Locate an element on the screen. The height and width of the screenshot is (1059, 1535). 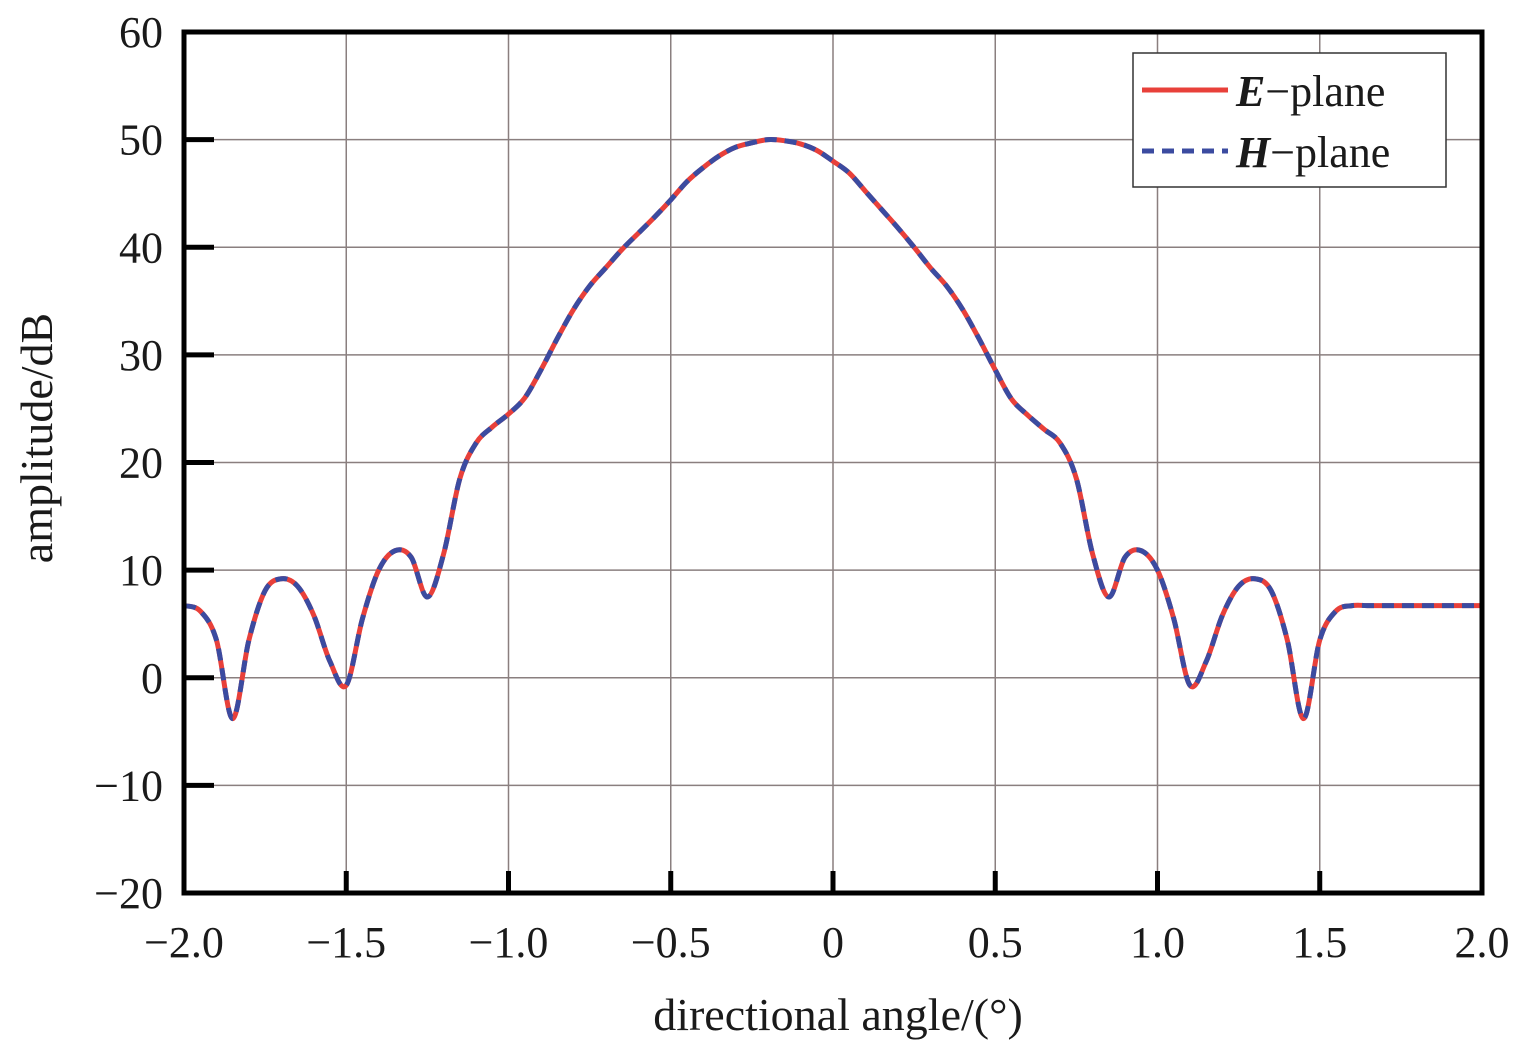
y-axis-title: amplitude/dB is located at coordinates (36, 438).